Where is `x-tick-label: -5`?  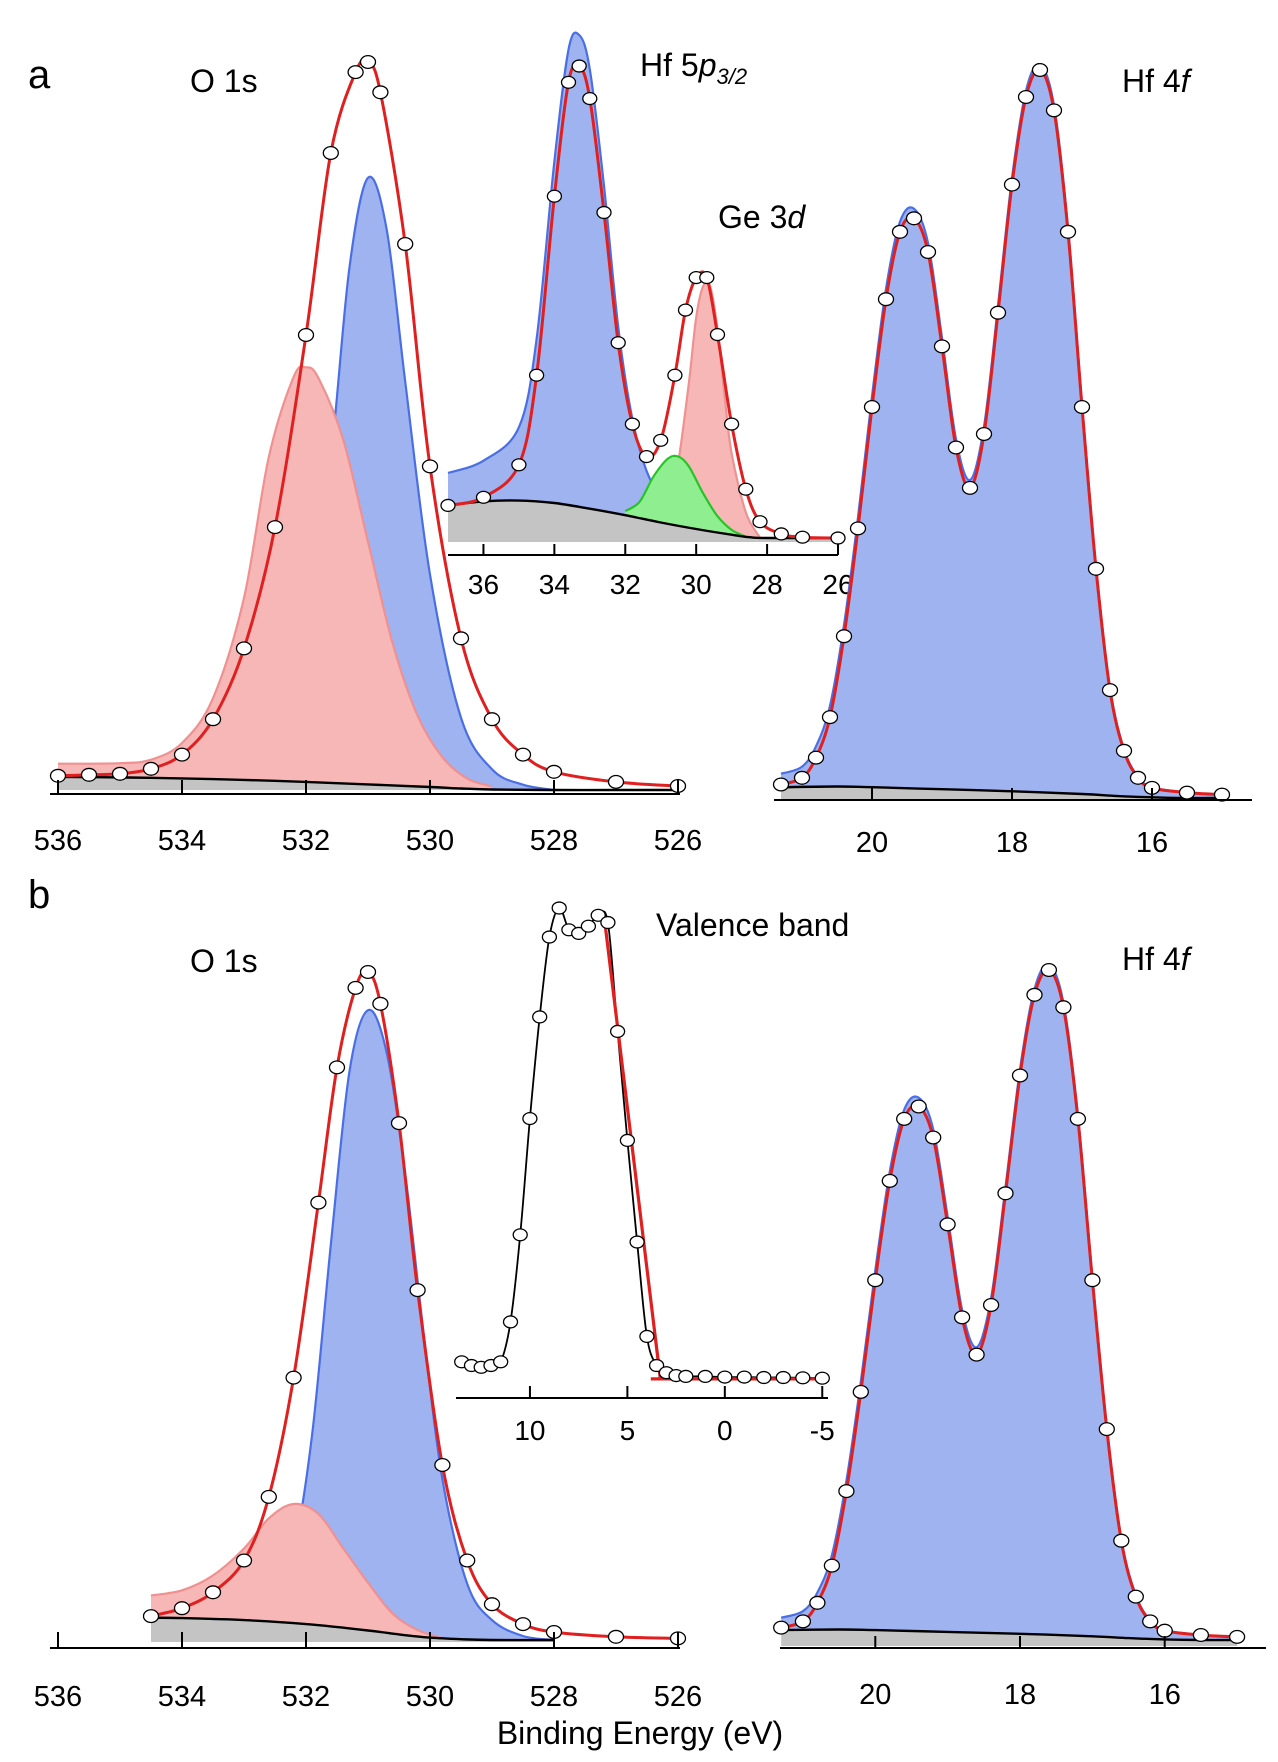
x-tick-label: -5 is located at coordinates (822, 1430).